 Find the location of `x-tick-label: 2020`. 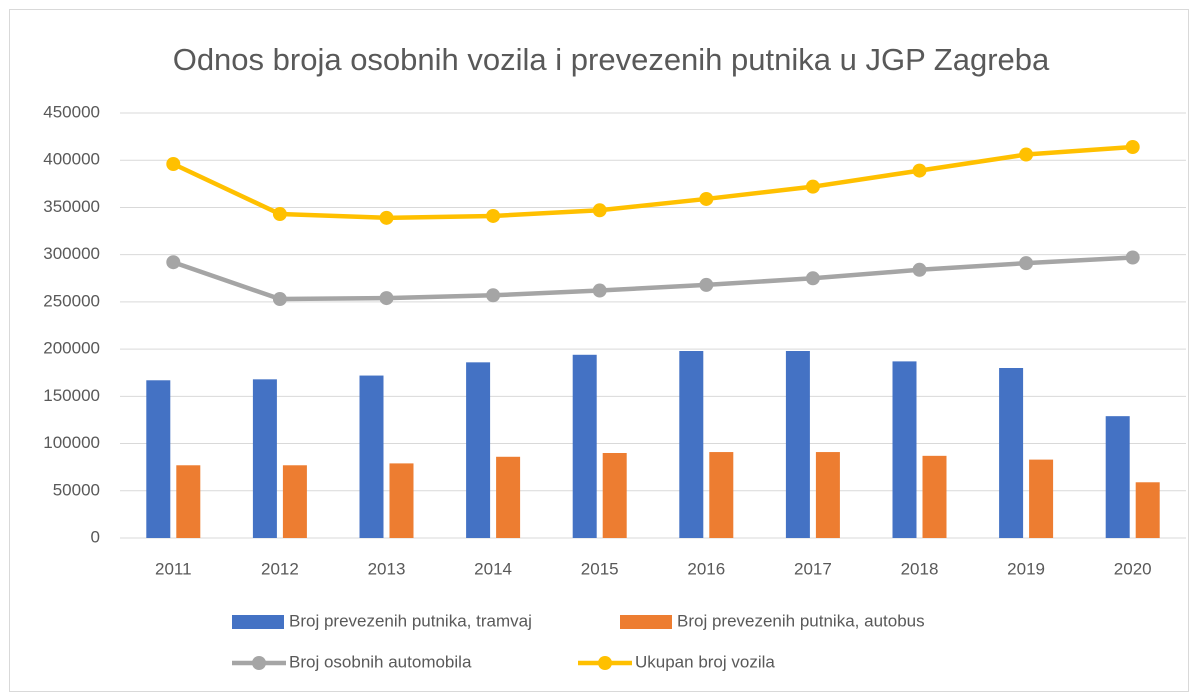

x-tick-label: 2020 is located at coordinates (1133, 568).